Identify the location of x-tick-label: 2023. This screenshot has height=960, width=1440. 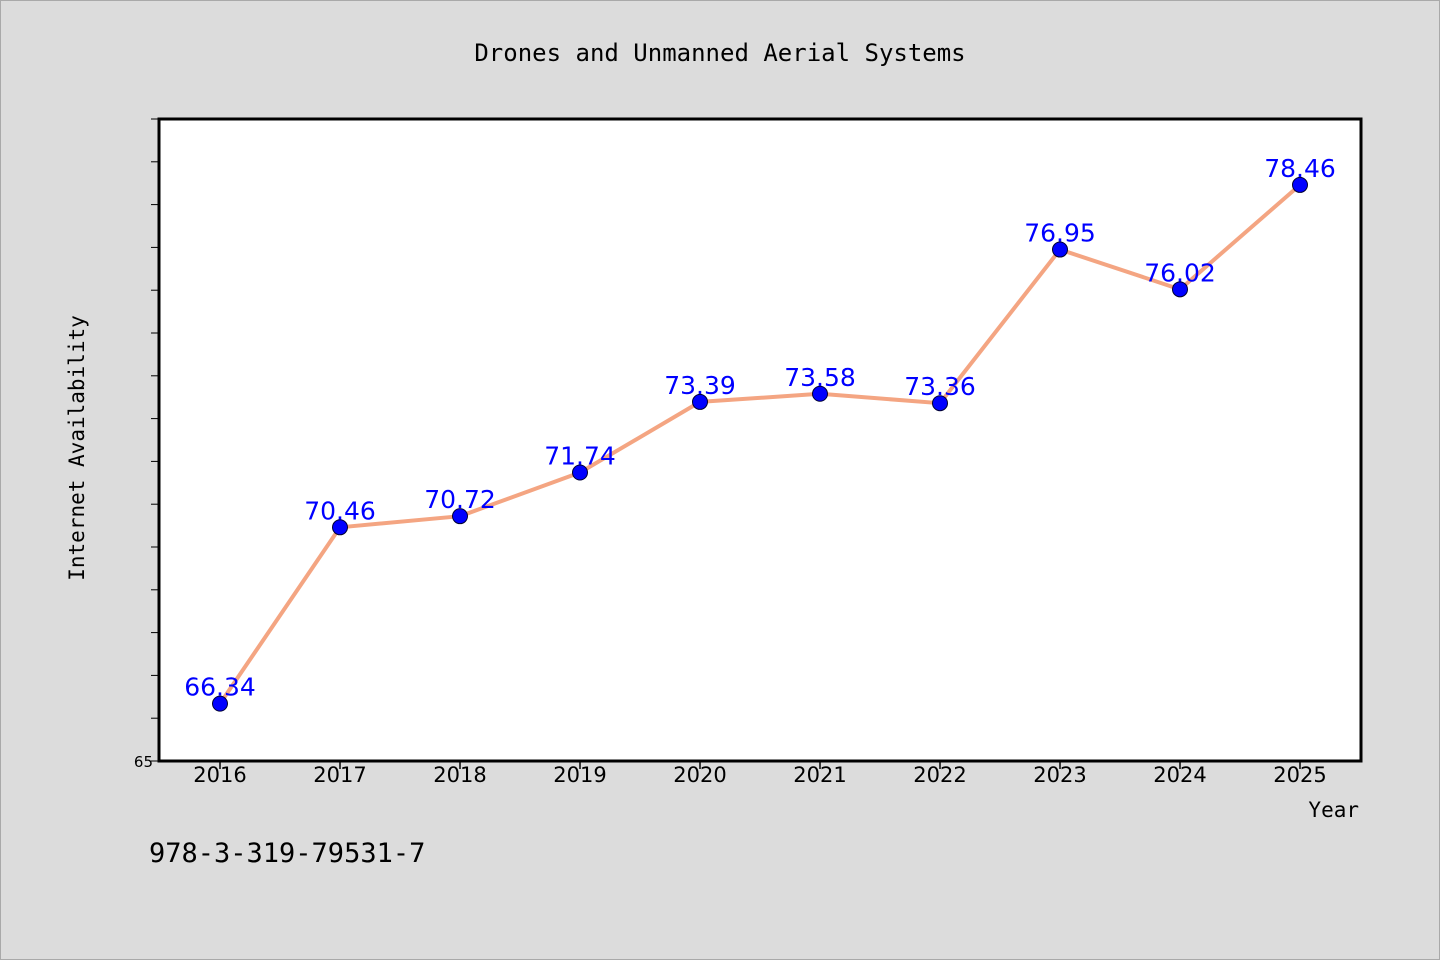
(1059, 775).